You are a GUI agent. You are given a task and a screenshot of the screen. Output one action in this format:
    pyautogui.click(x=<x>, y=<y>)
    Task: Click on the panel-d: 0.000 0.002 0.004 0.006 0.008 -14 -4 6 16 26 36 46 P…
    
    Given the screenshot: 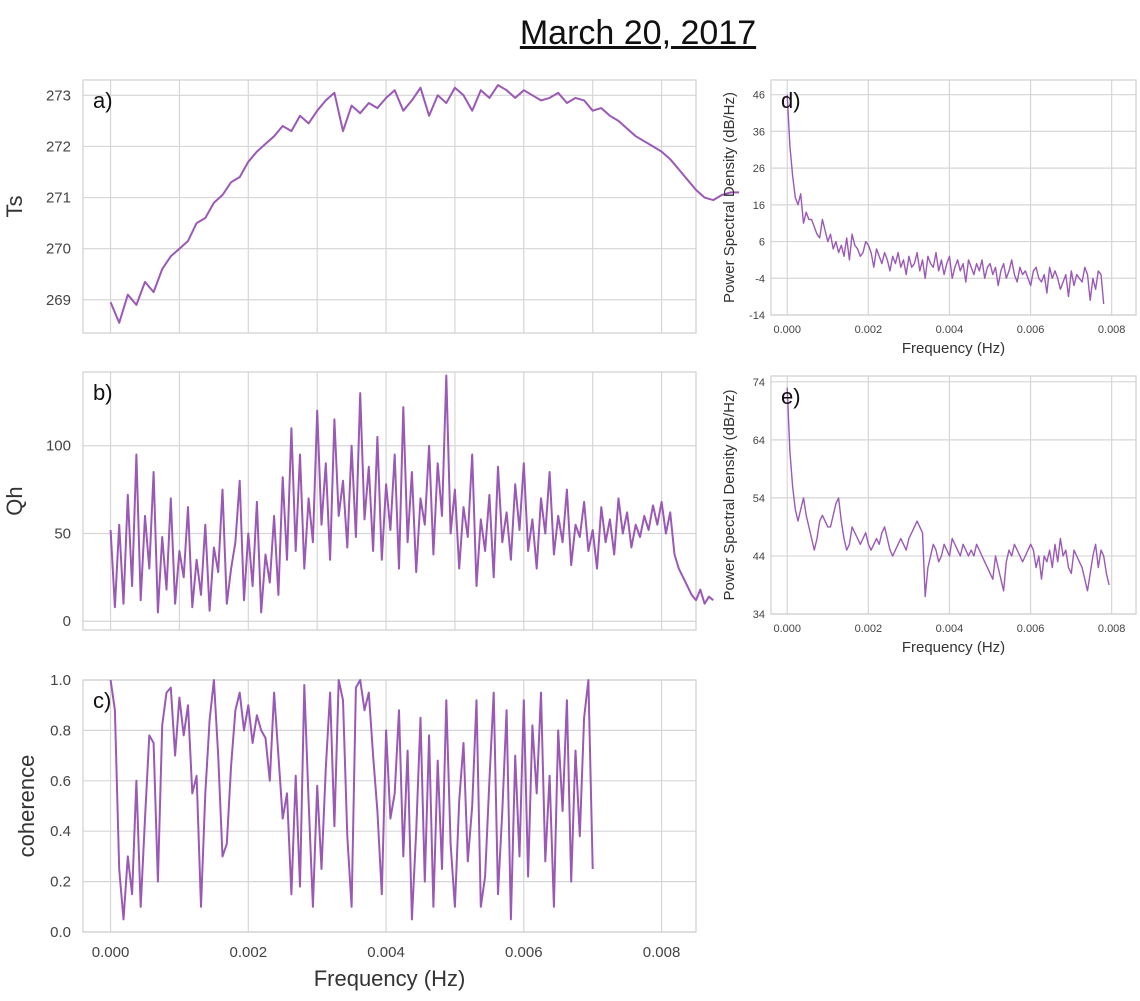 What is the action you would take?
    pyautogui.click(x=929, y=218)
    